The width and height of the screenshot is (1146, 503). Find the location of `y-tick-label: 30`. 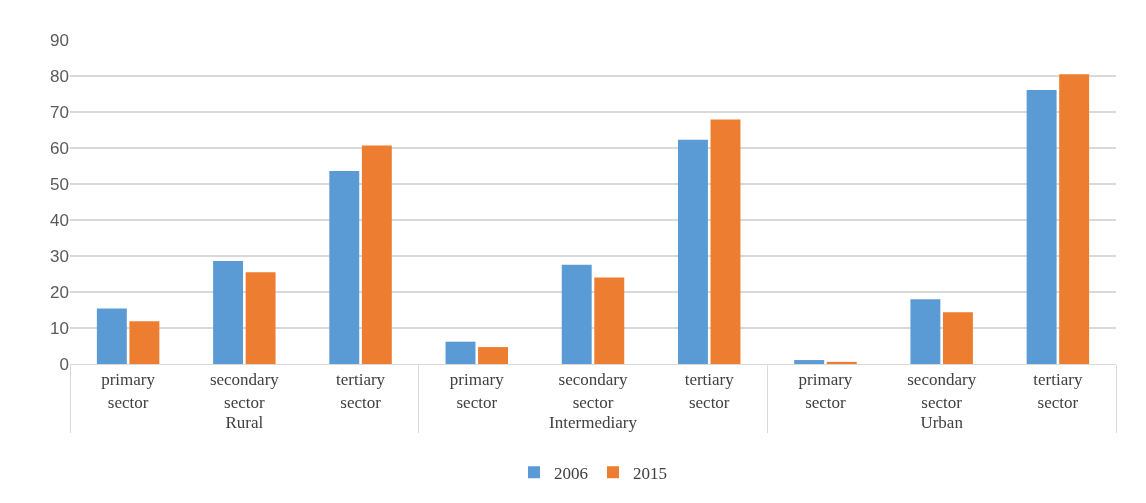

y-tick-label: 30 is located at coordinates (59, 256).